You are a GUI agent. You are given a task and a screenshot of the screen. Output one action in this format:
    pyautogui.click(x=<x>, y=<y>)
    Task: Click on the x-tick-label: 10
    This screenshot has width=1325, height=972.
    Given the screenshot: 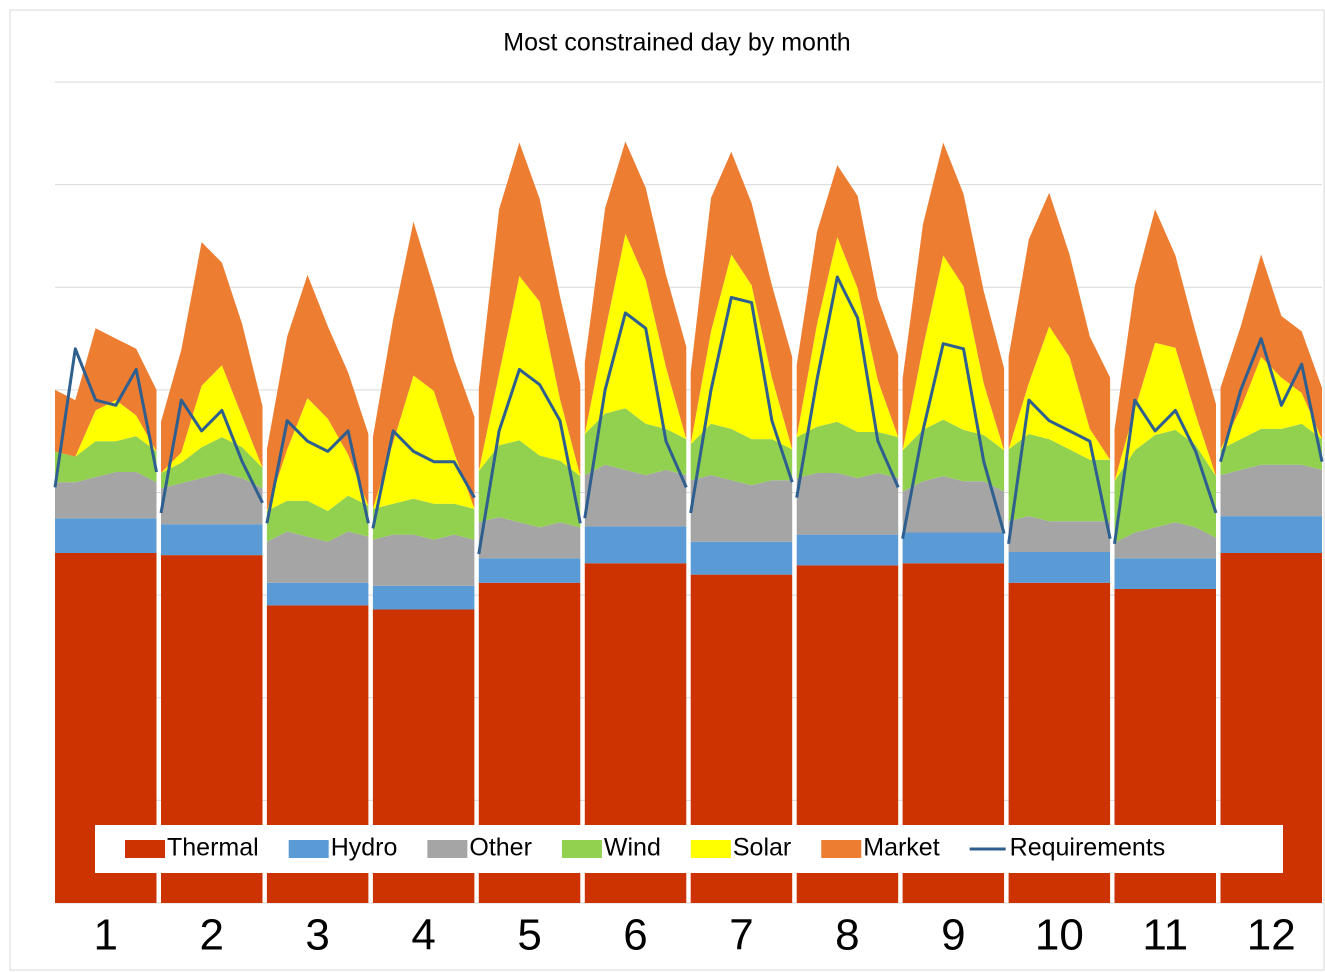 What is the action you would take?
    pyautogui.click(x=1059, y=935)
    